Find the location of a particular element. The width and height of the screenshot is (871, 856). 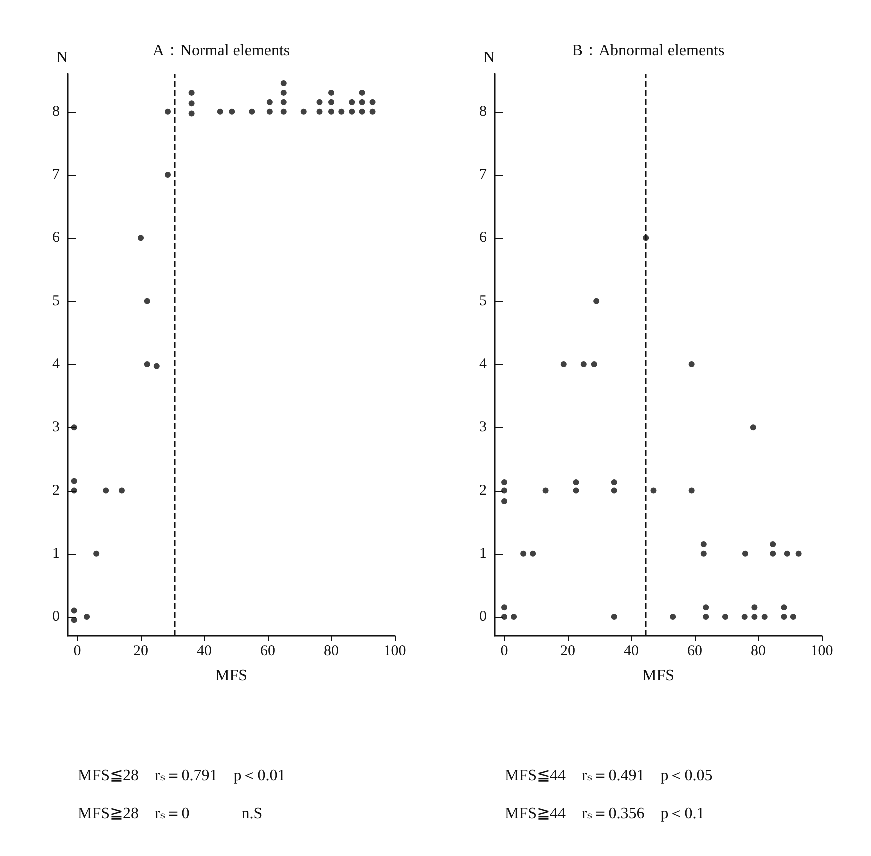

y-tick-label: 1 is located at coordinates (483, 554).